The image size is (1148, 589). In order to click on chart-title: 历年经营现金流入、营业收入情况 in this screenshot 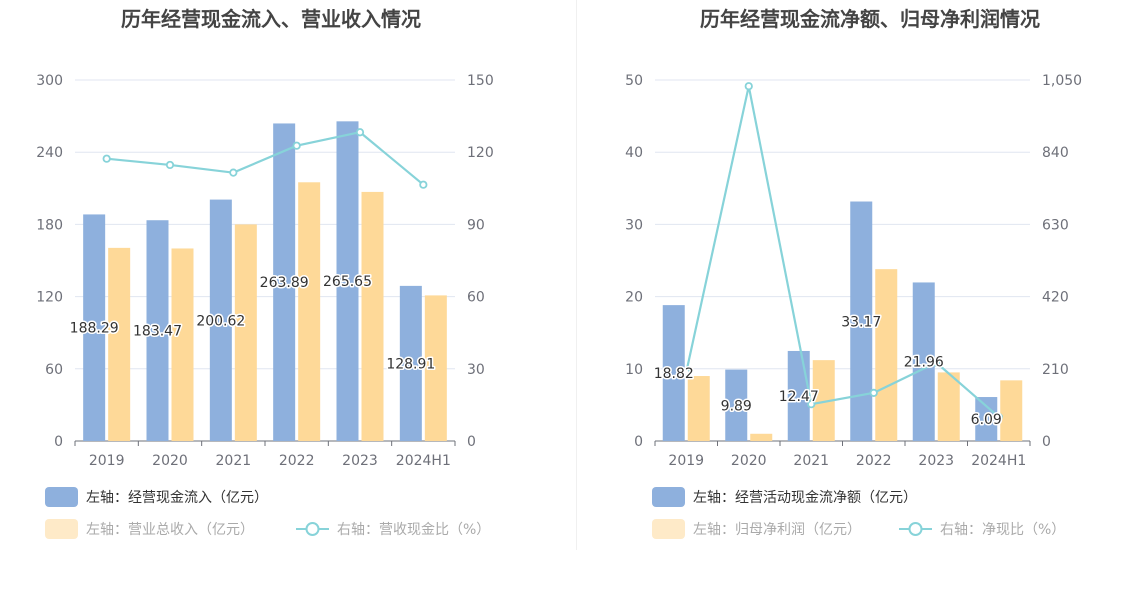, I will do `click(271, 19)`.